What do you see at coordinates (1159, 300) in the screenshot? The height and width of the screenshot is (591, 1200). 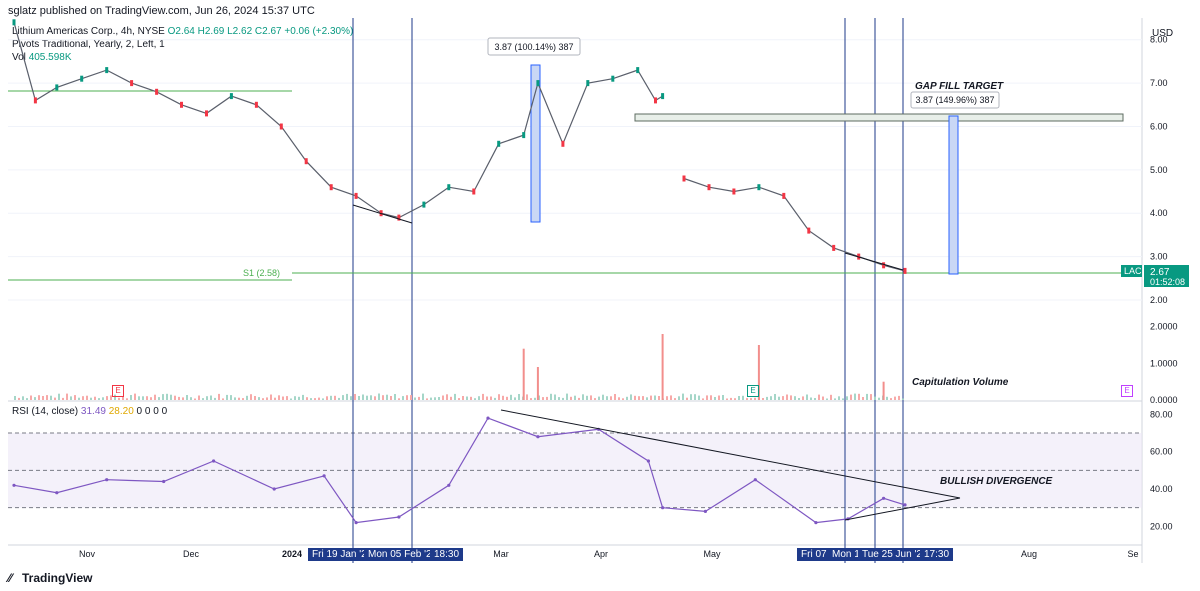 I see `price-tick-6: 2.00` at bounding box center [1159, 300].